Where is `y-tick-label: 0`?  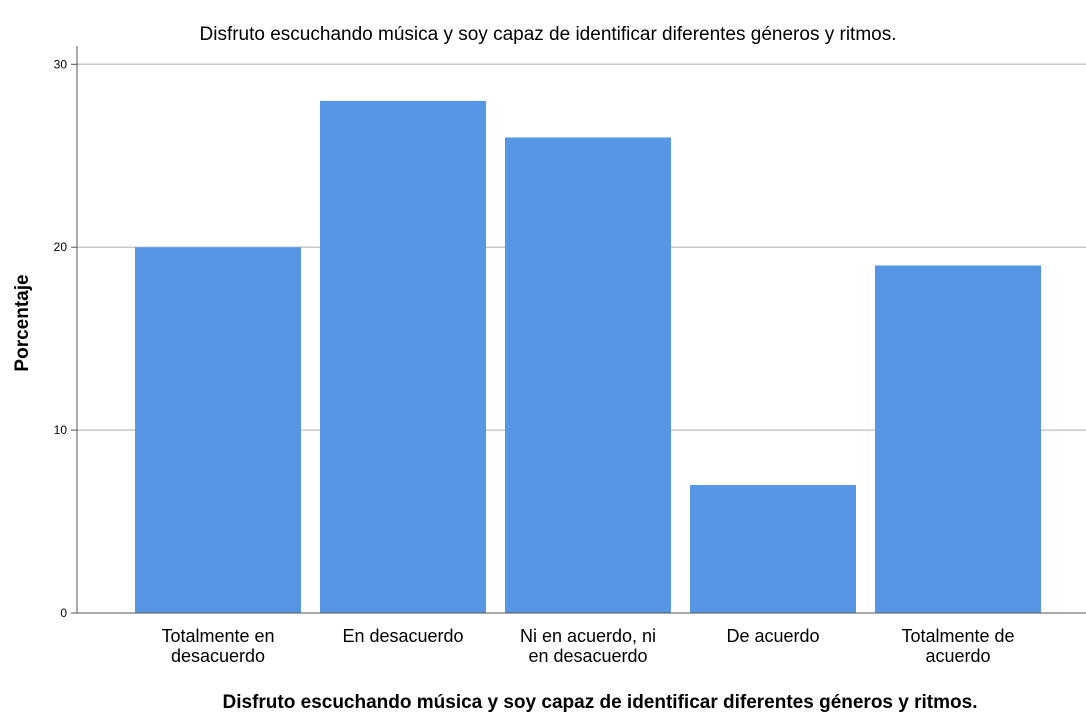 y-tick-label: 0 is located at coordinates (63, 613).